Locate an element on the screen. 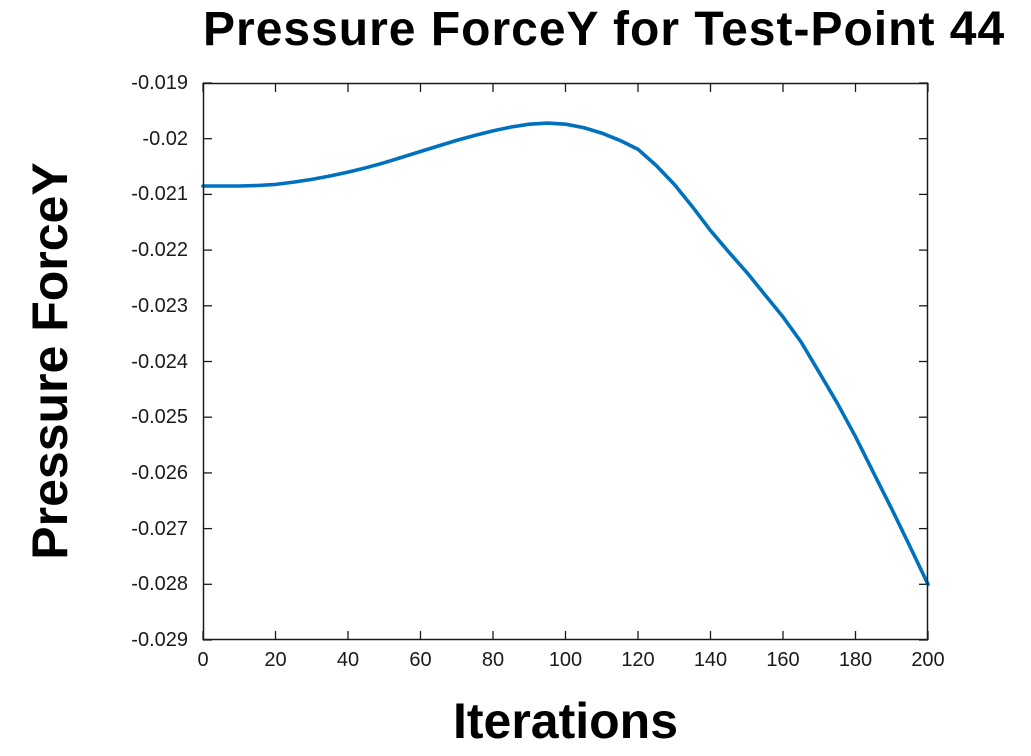 The height and width of the screenshot is (756, 1031). x-tick-label: 80 is located at coordinates (493, 660).